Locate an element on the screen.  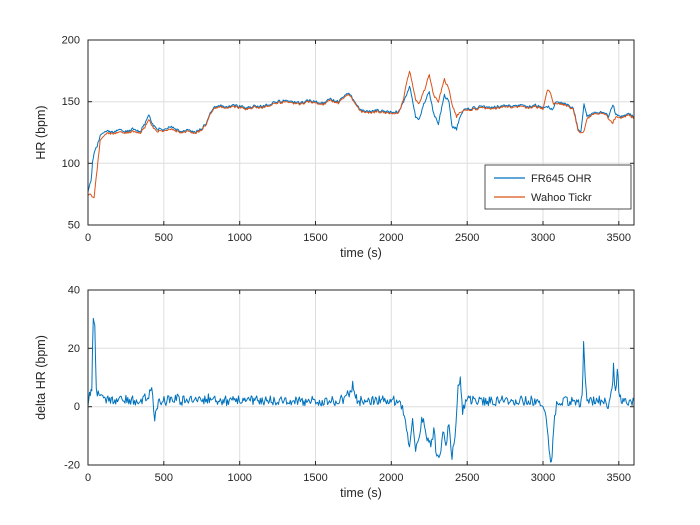
y-tick-label: 200 is located at coordinates (71, 41).